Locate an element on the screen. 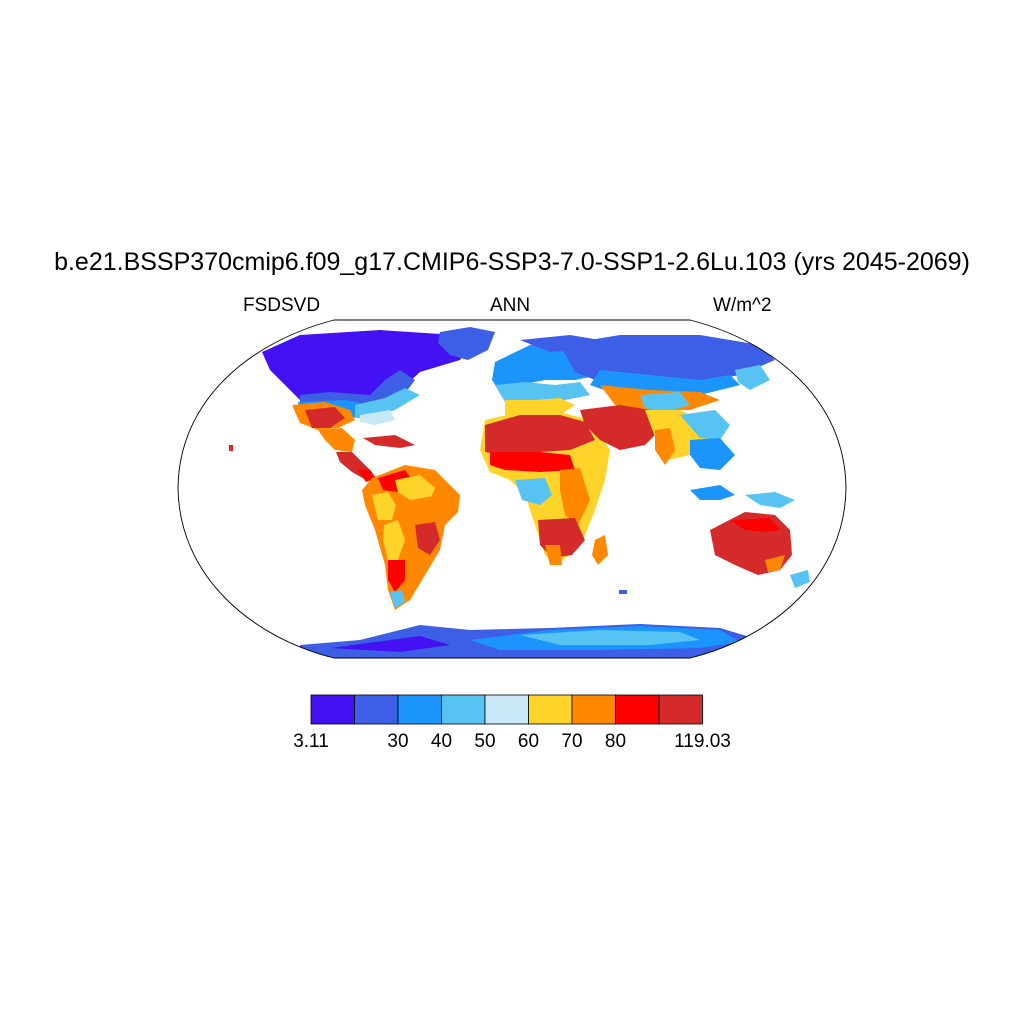 This screenshot has height=1024, width=1024. africa is located at coordinates (545, 488).